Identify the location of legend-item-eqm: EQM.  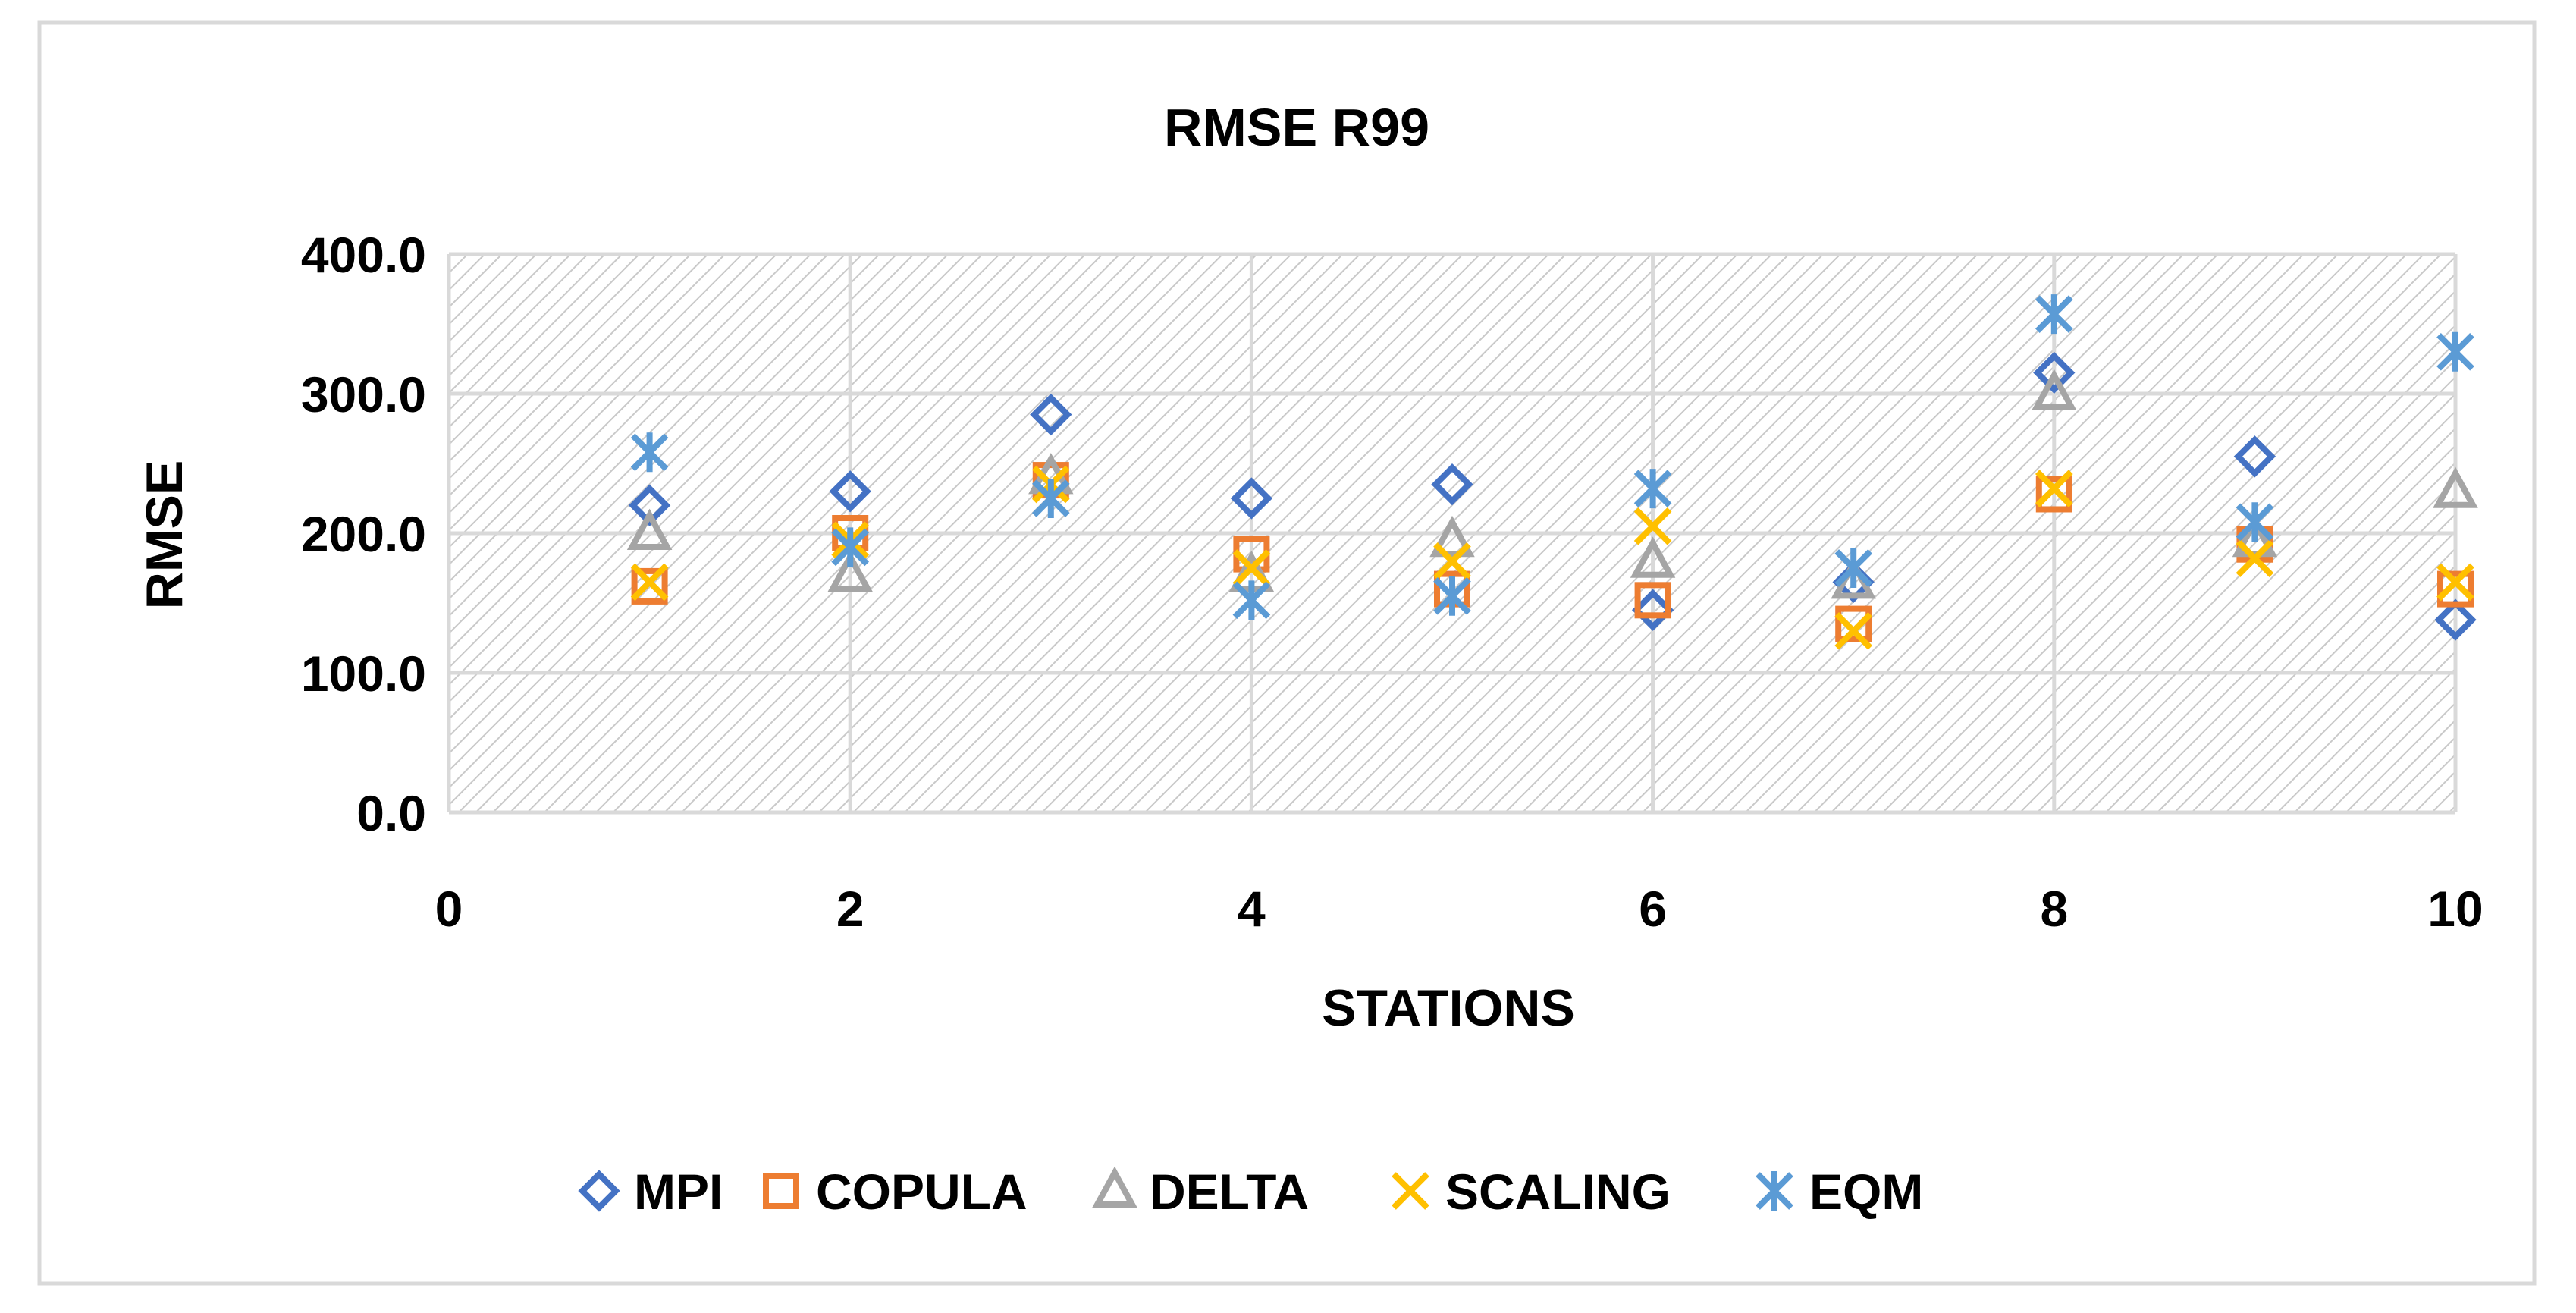
(1839, 1192).